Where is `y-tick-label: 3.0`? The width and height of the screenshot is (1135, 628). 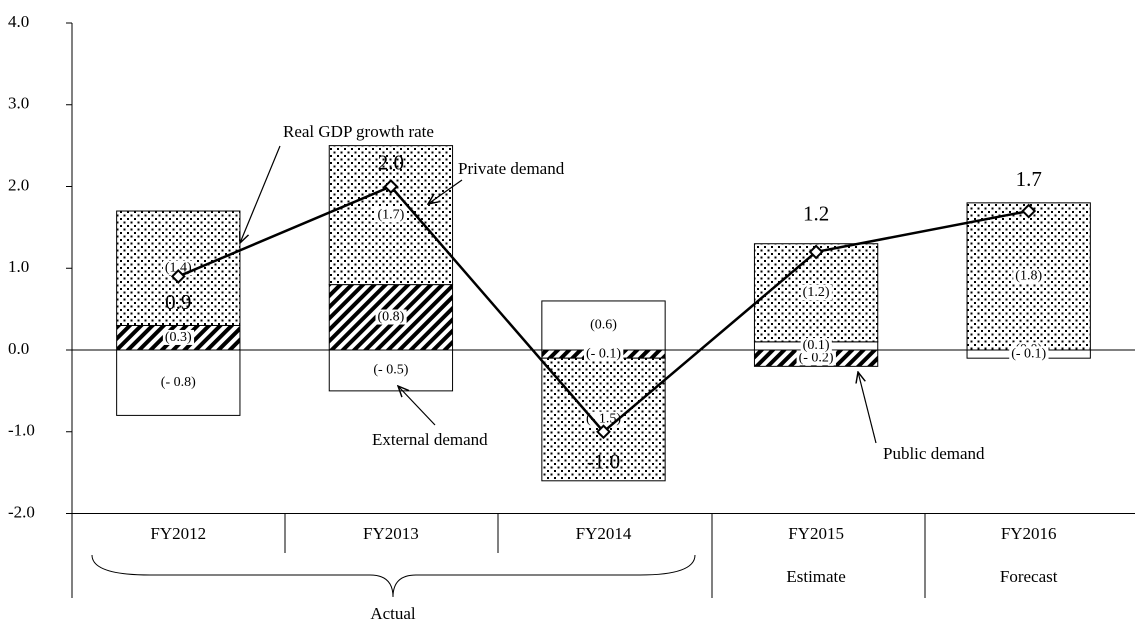
y-tick-label: 3.0 is located at coordinates (18, 103).